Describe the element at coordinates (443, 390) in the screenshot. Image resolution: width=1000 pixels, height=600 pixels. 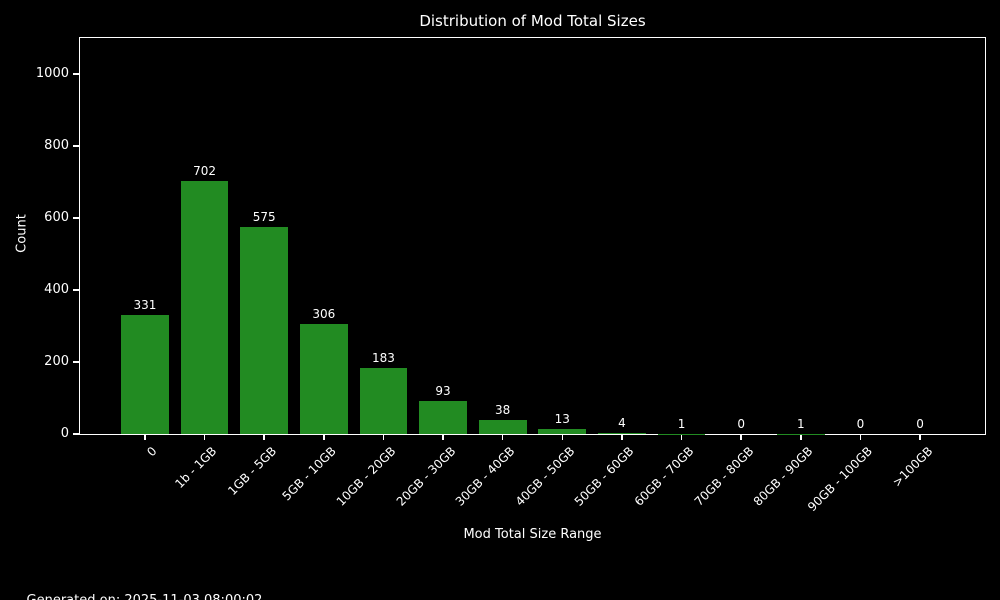
I see `bar-value-label: 93` at that location.